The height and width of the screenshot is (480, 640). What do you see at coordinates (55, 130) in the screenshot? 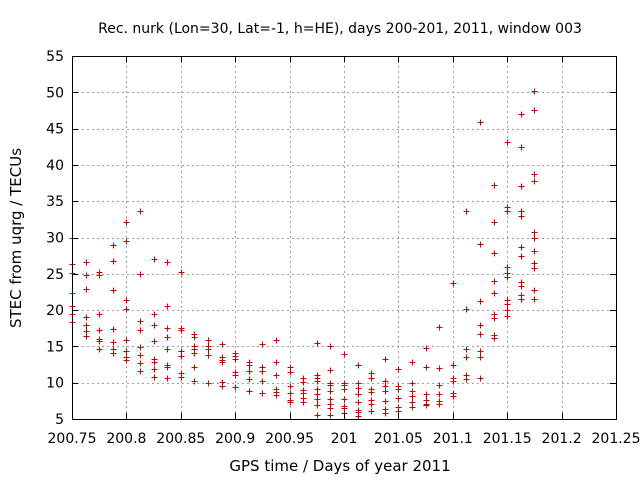
I see `y-tick-label: 45` at bounding box center [55, 130].